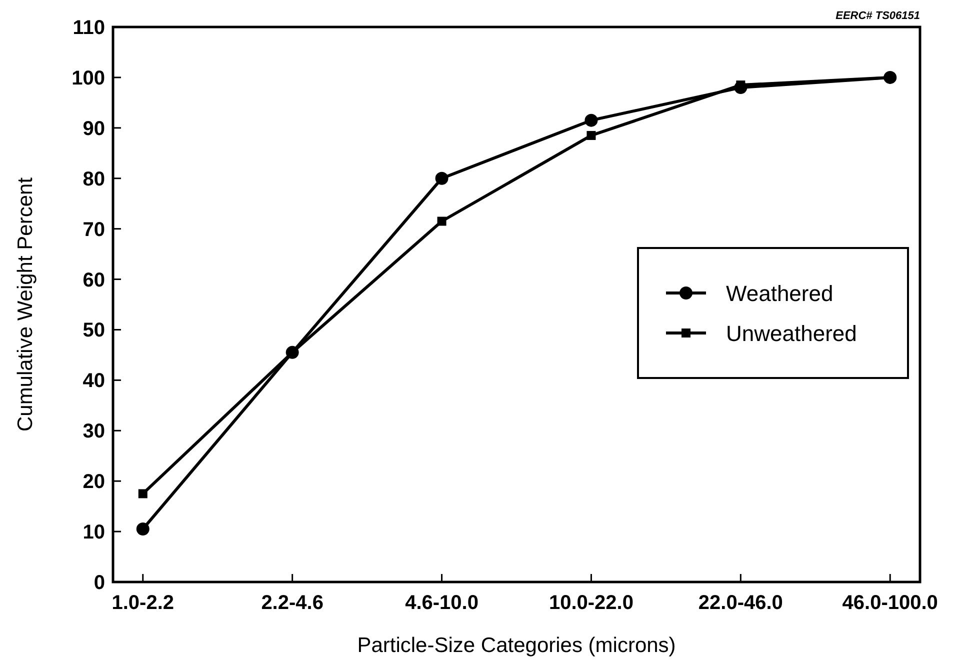 Image resolution: width=958 pixels, height=664 pixels. I want to click on y-axis-title: Cumulative Weight Percent, so click(25, 304).